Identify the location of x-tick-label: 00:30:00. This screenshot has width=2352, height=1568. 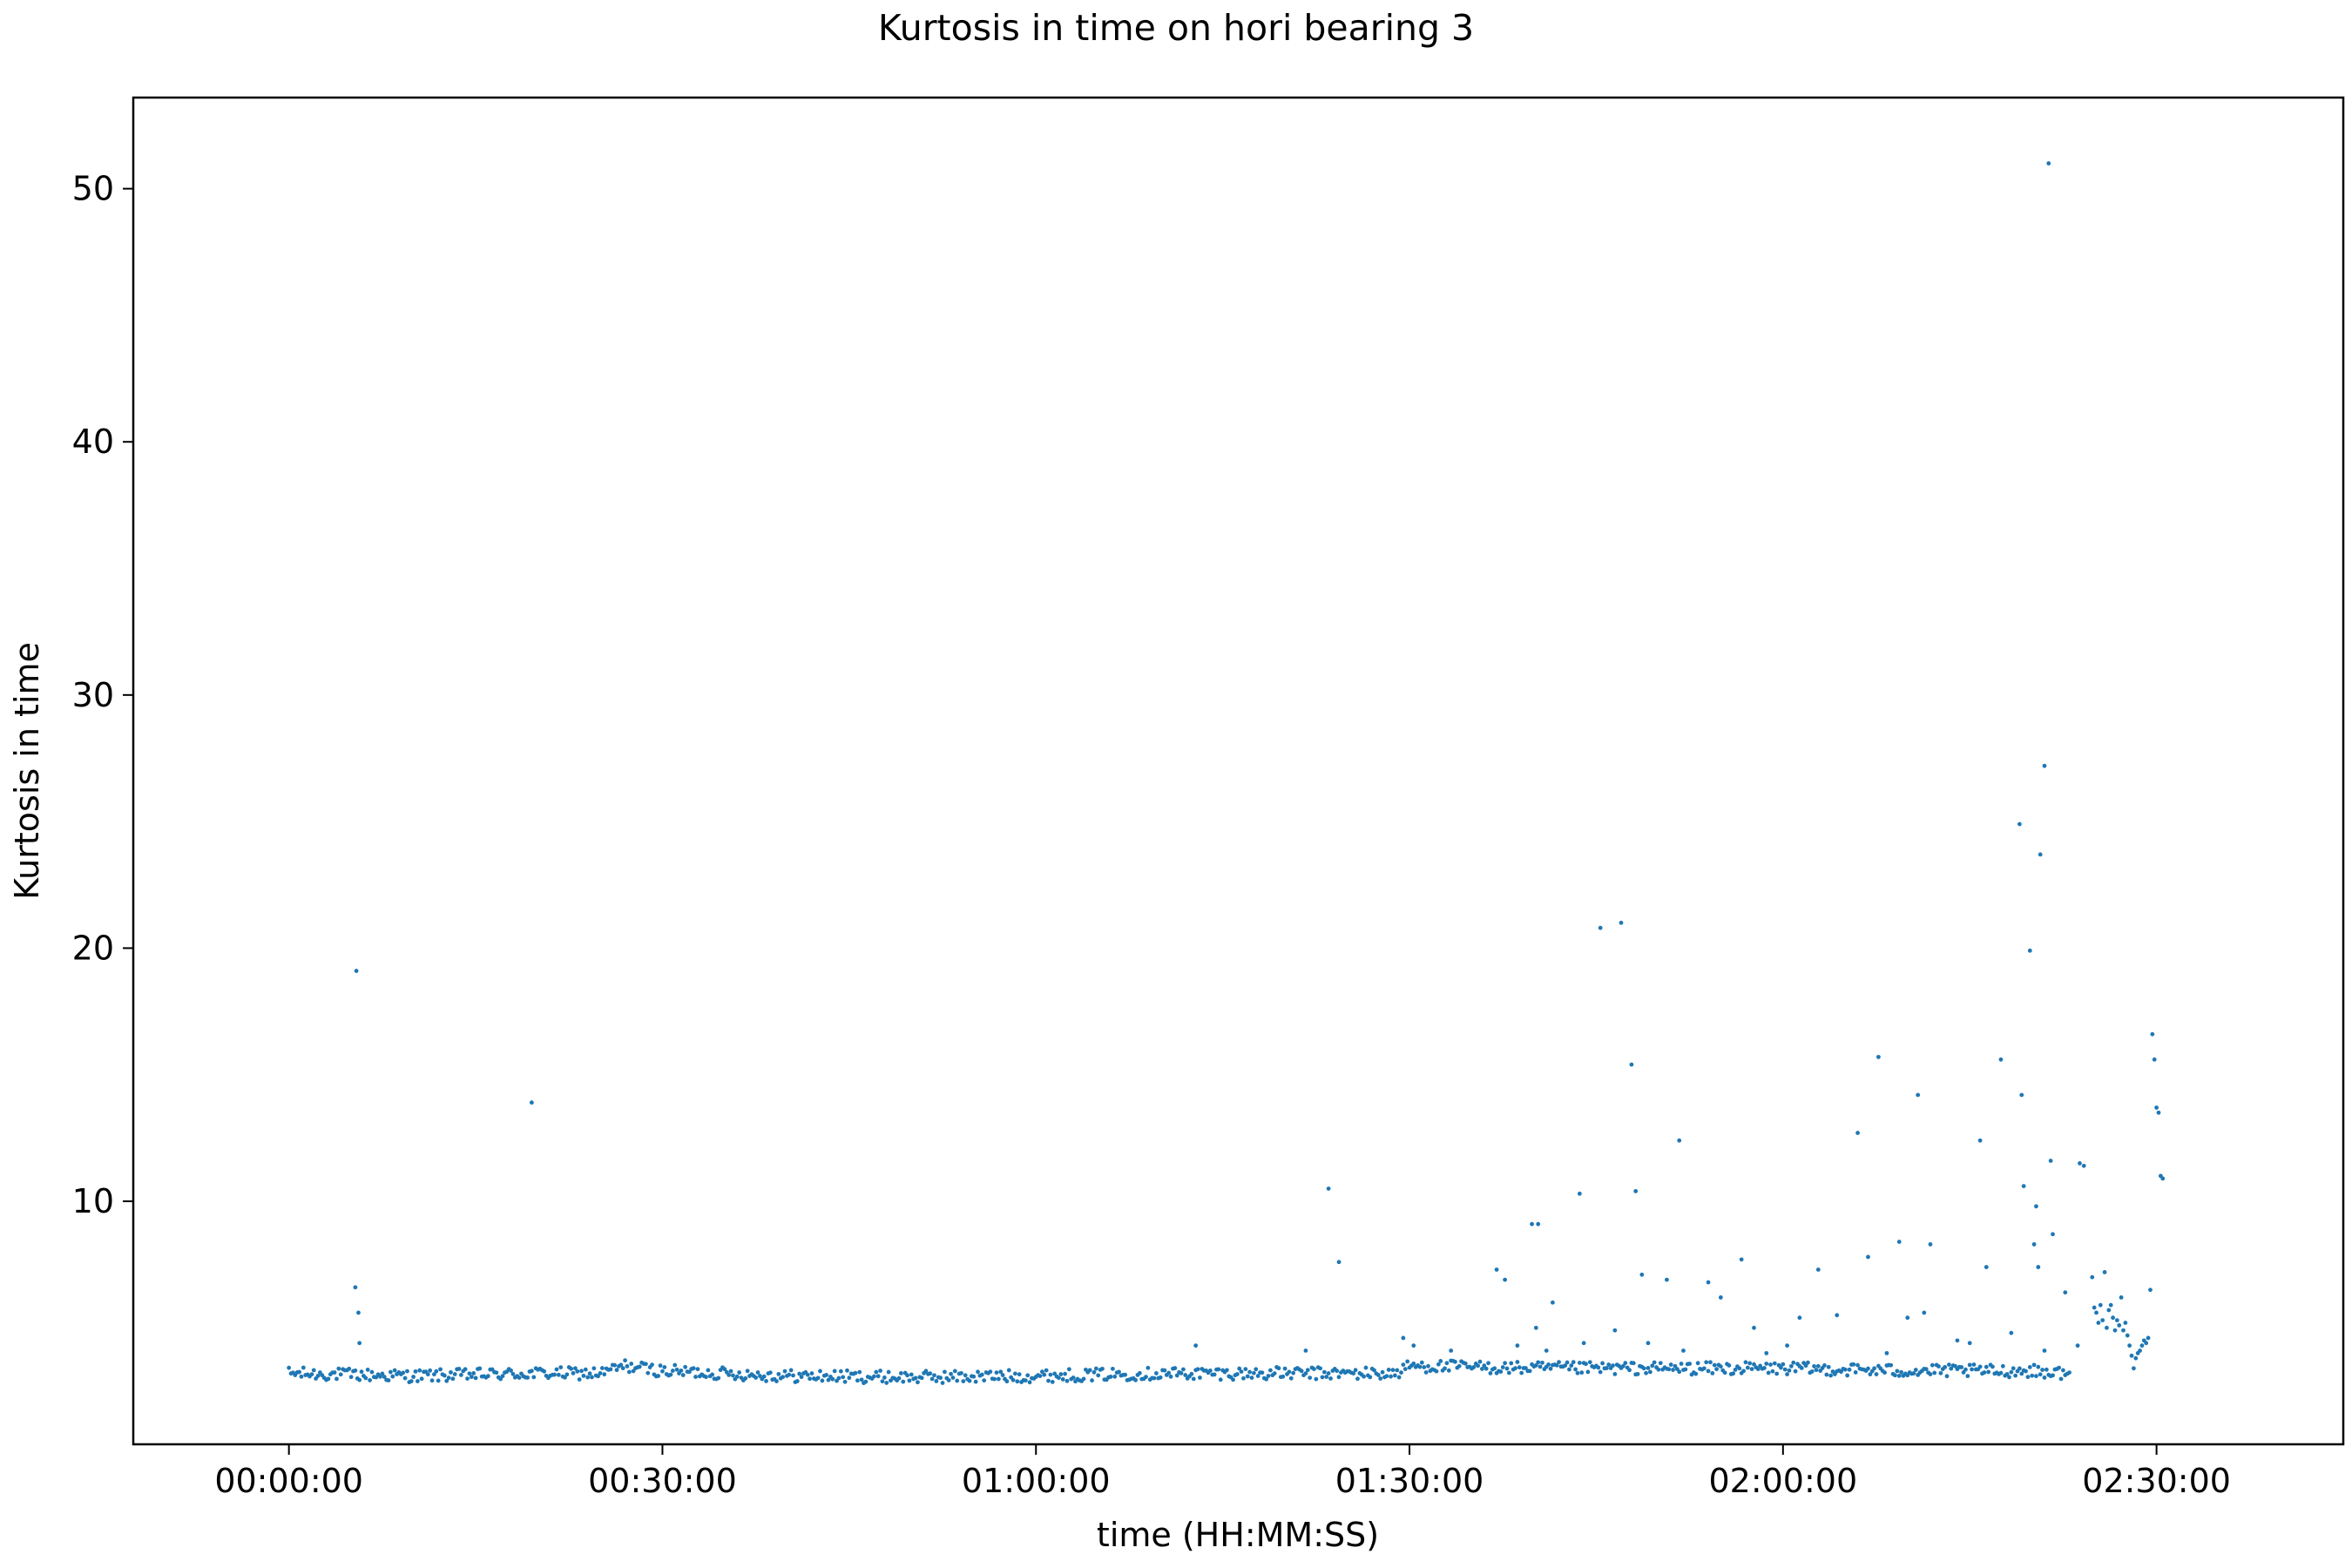
(662, 1481).